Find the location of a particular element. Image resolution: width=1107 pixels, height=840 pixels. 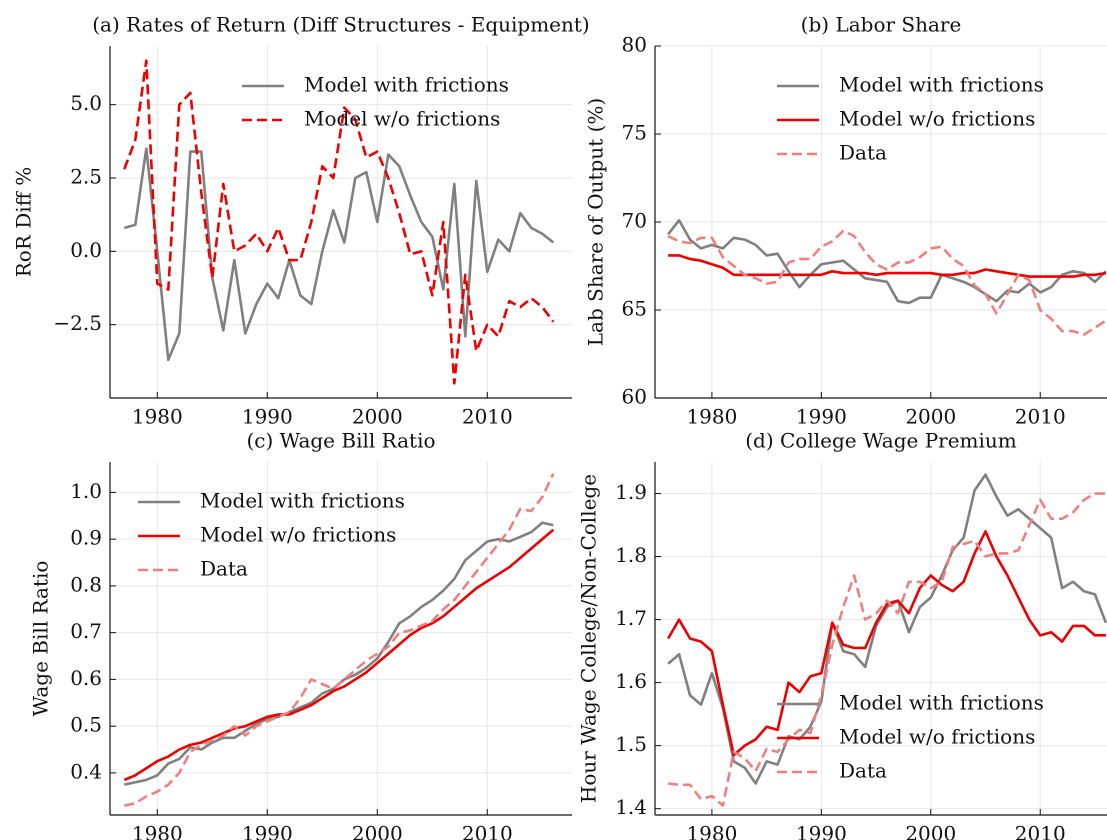

y-tick-label: 0.9 is located at coordinates (86, 538).